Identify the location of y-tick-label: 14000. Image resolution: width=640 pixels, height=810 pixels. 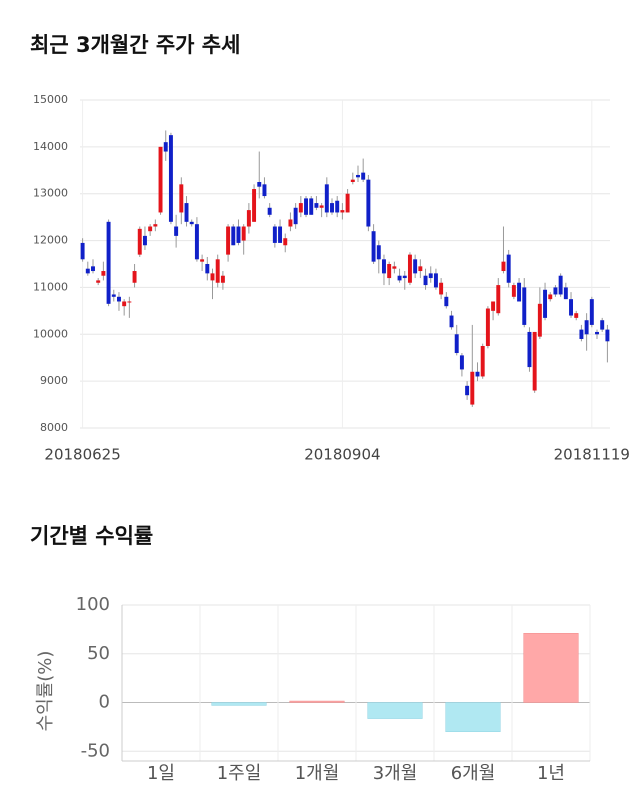
(50, 146).